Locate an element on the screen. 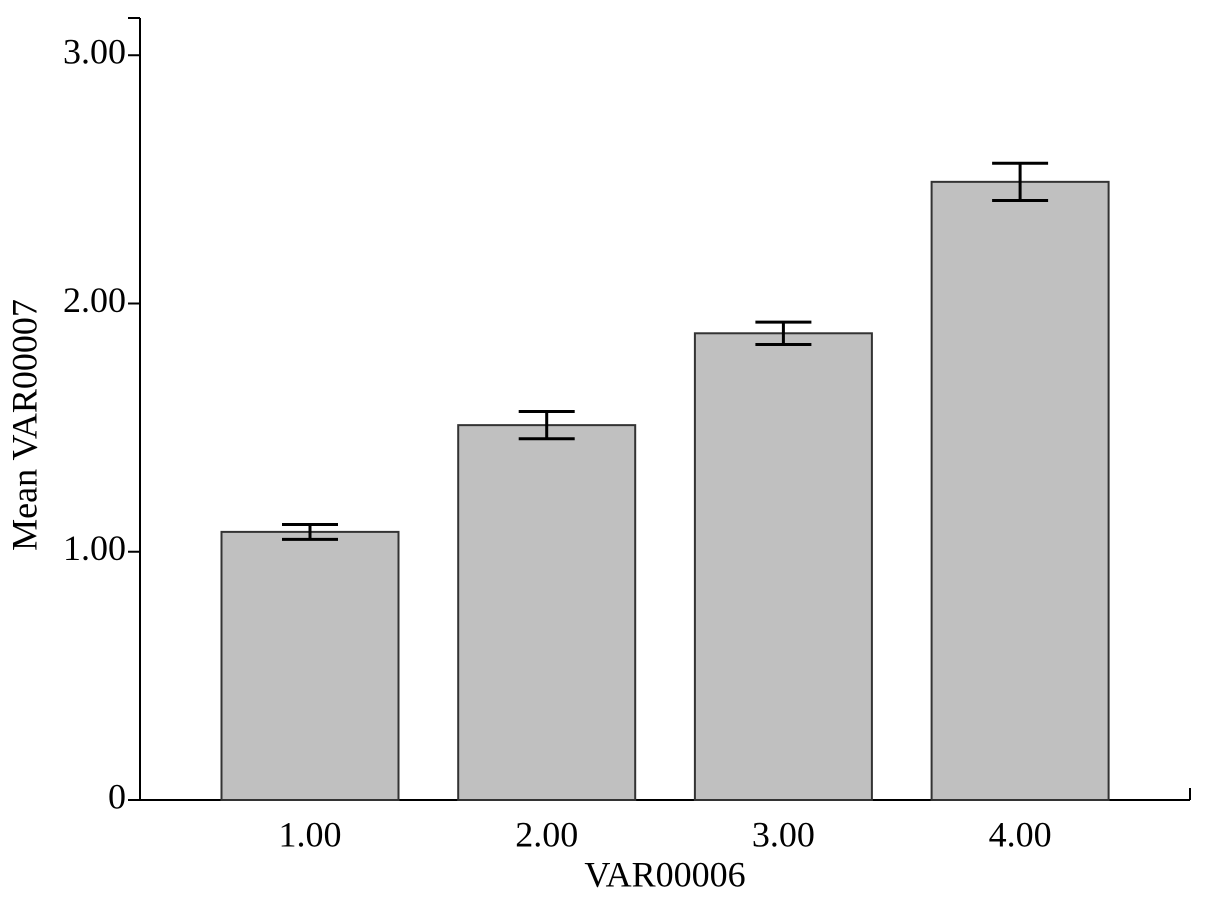 This screenshot has height=900, width=1205. x-tick-label: 1.00 is located at coordinates (310, 834).